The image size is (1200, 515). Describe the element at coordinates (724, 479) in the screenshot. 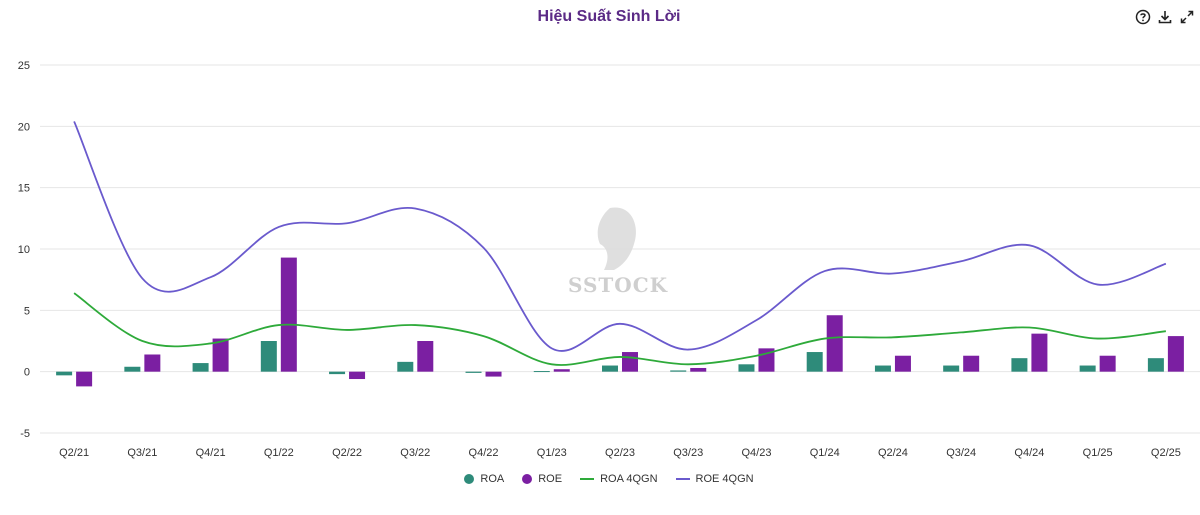

I see `legend-label-roe-4qgn: ROE 4QGN` at that location.